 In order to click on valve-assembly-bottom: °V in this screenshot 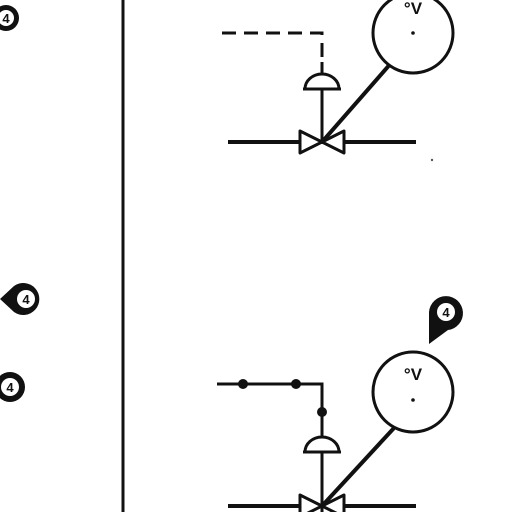, I will do `click(336, 431)`.